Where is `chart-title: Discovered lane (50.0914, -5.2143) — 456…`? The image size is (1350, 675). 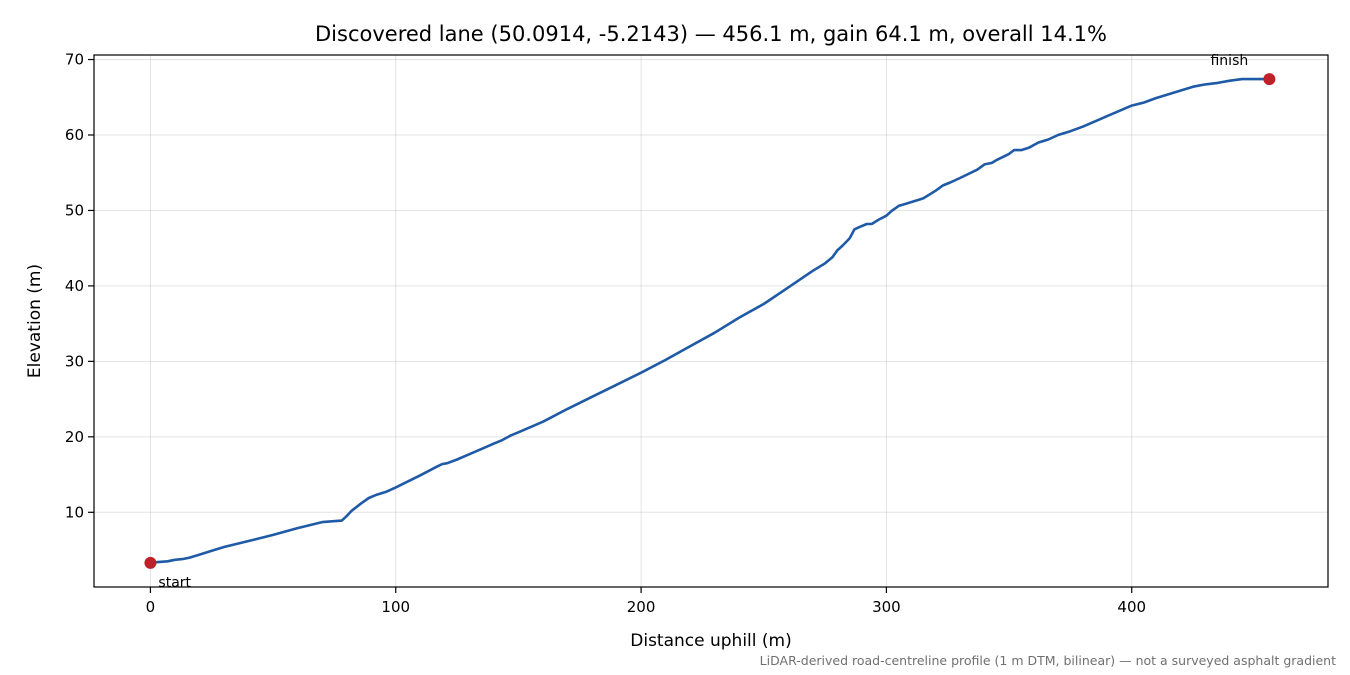 chart-title: Discovered lane (50.0914, -5.2143) — 456… is located at coordinates (711, 34).